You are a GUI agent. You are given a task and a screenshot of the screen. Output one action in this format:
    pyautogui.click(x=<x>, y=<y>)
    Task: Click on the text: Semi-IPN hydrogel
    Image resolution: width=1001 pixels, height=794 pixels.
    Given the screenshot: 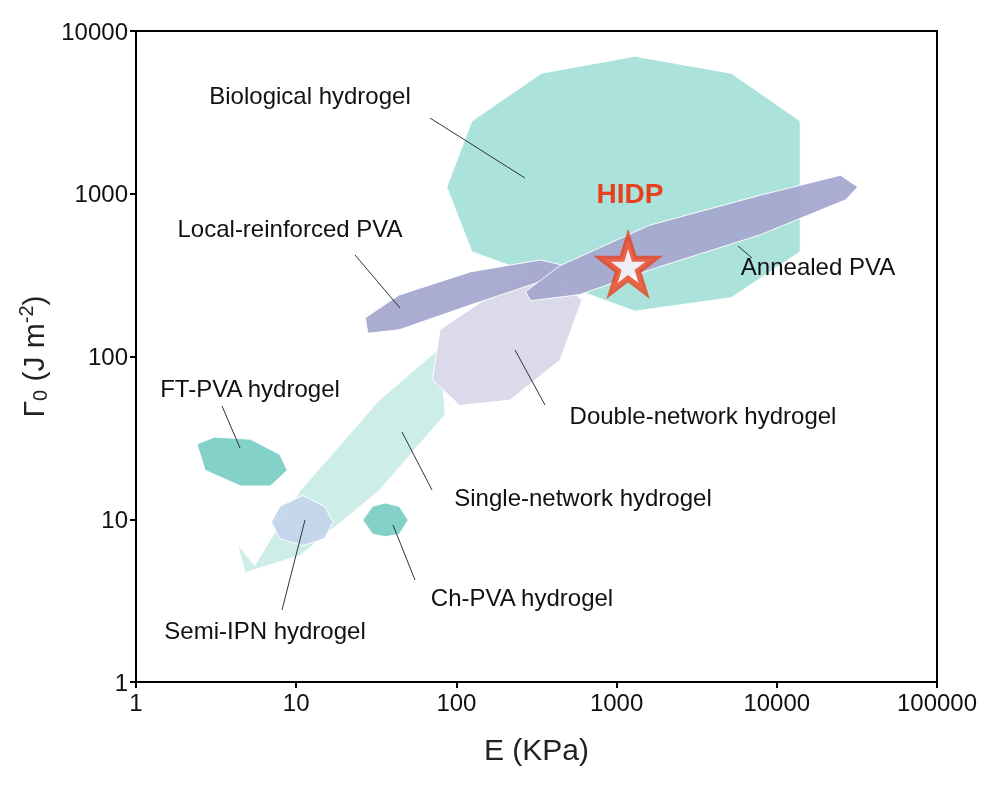 What is the action you would take?
    pyautogui.click(x=265, y=630)
    